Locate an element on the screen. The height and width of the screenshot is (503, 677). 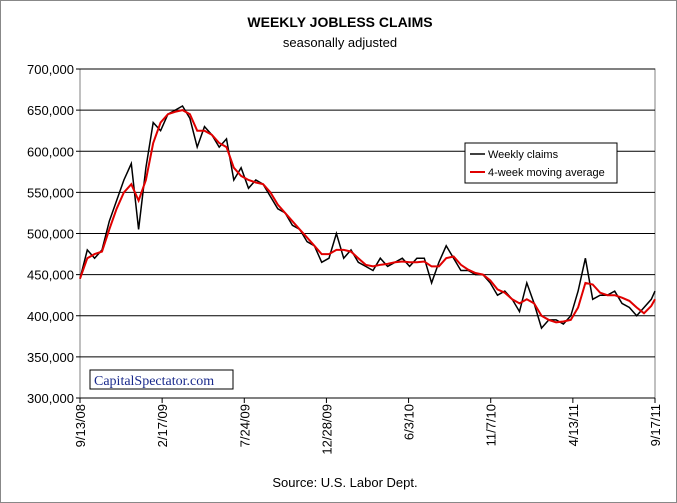
x-tick-label: 11/7/10 is located at coordinates (491, 425).